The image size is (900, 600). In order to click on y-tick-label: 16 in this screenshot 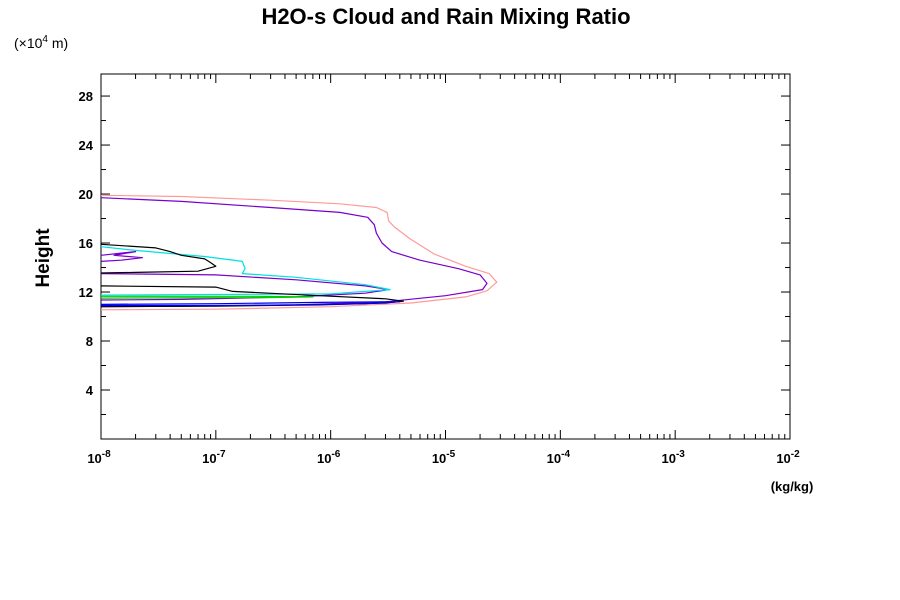, I will do `click(86, 243)`.